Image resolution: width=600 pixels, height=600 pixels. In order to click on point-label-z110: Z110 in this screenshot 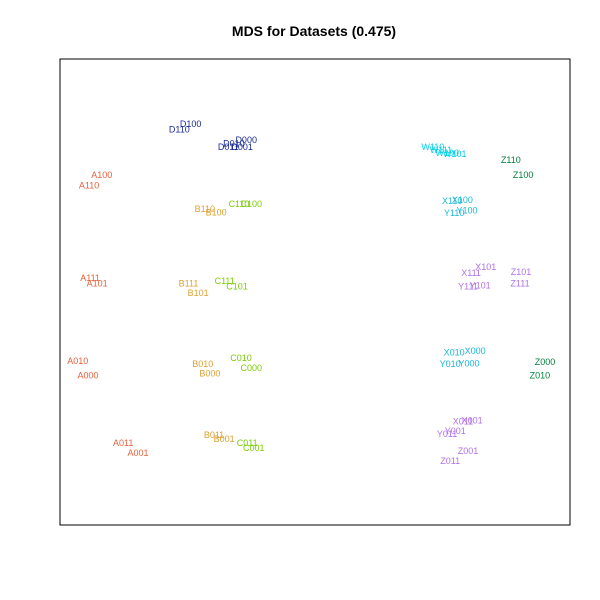, I will do `click(511, 160)`.